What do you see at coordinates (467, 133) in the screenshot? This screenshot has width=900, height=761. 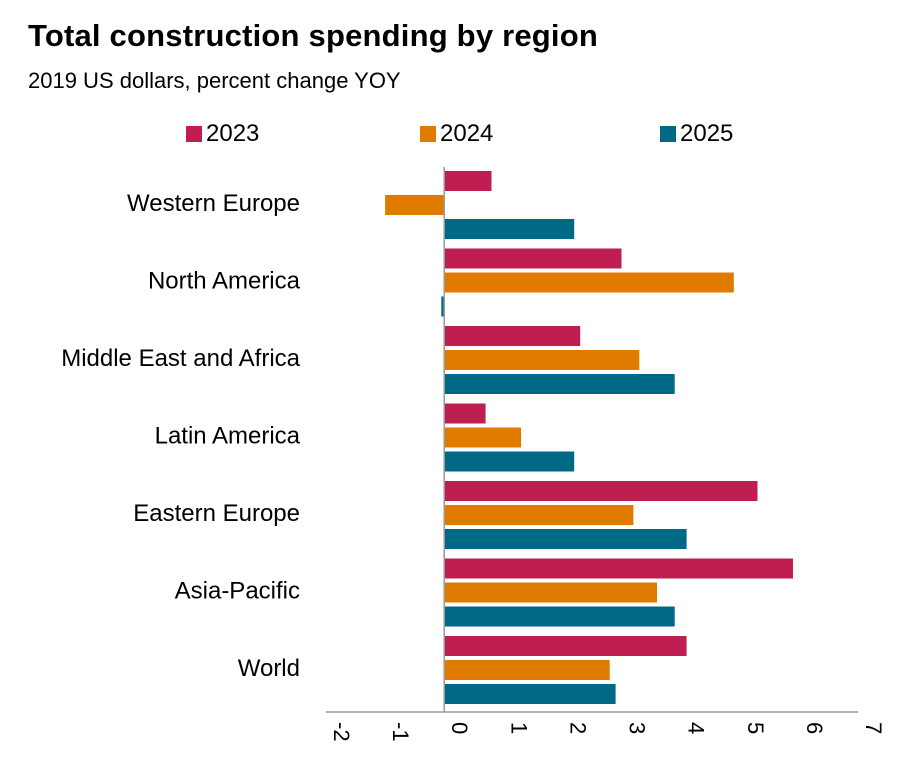 I see `legend-label-2024: 2024` at bounding box center [467, 133].